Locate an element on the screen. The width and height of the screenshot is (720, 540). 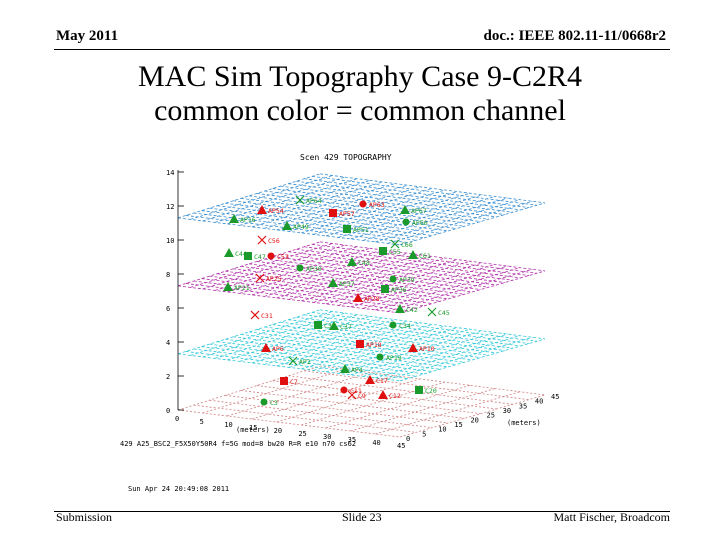
device-marker: AP2 is located at coordinates (299, 361).